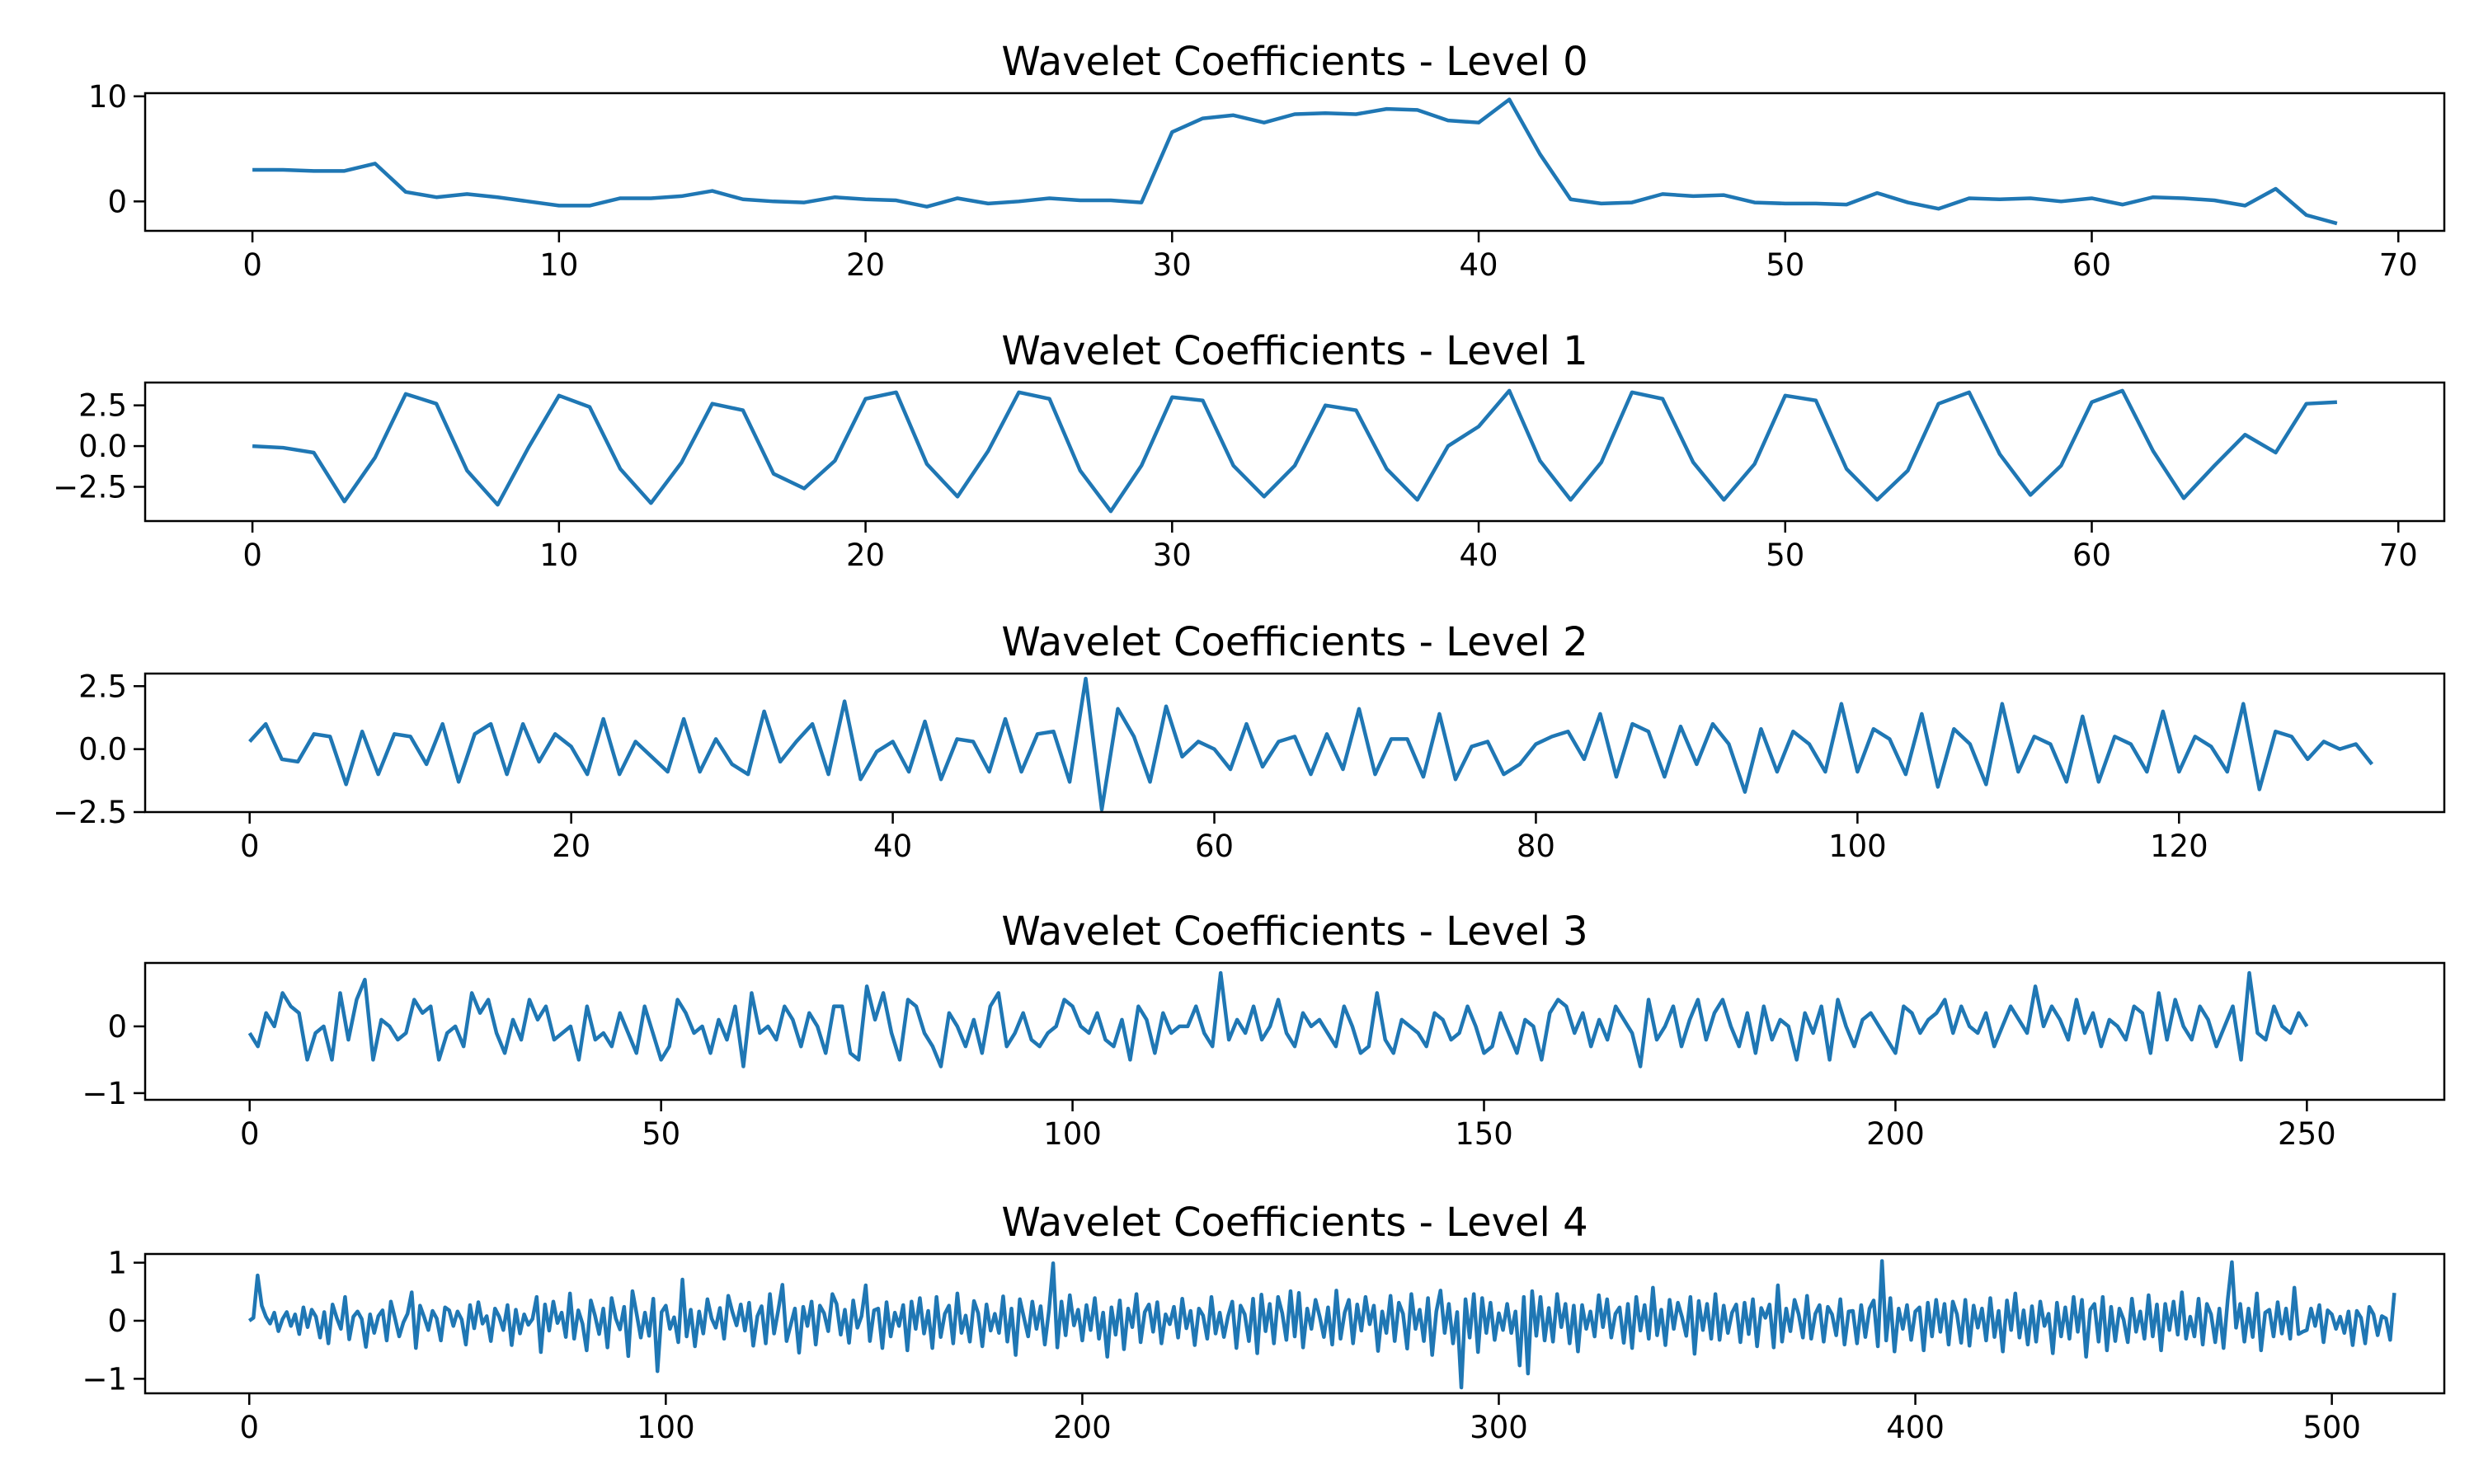 This screenshot has width=2474, height=1484. What do you see at coordinates (1294, 932) in the screenshot?
I see `subplot-title: Wavelet Coefficients - Level 3` at bounding box center [1294, 932].